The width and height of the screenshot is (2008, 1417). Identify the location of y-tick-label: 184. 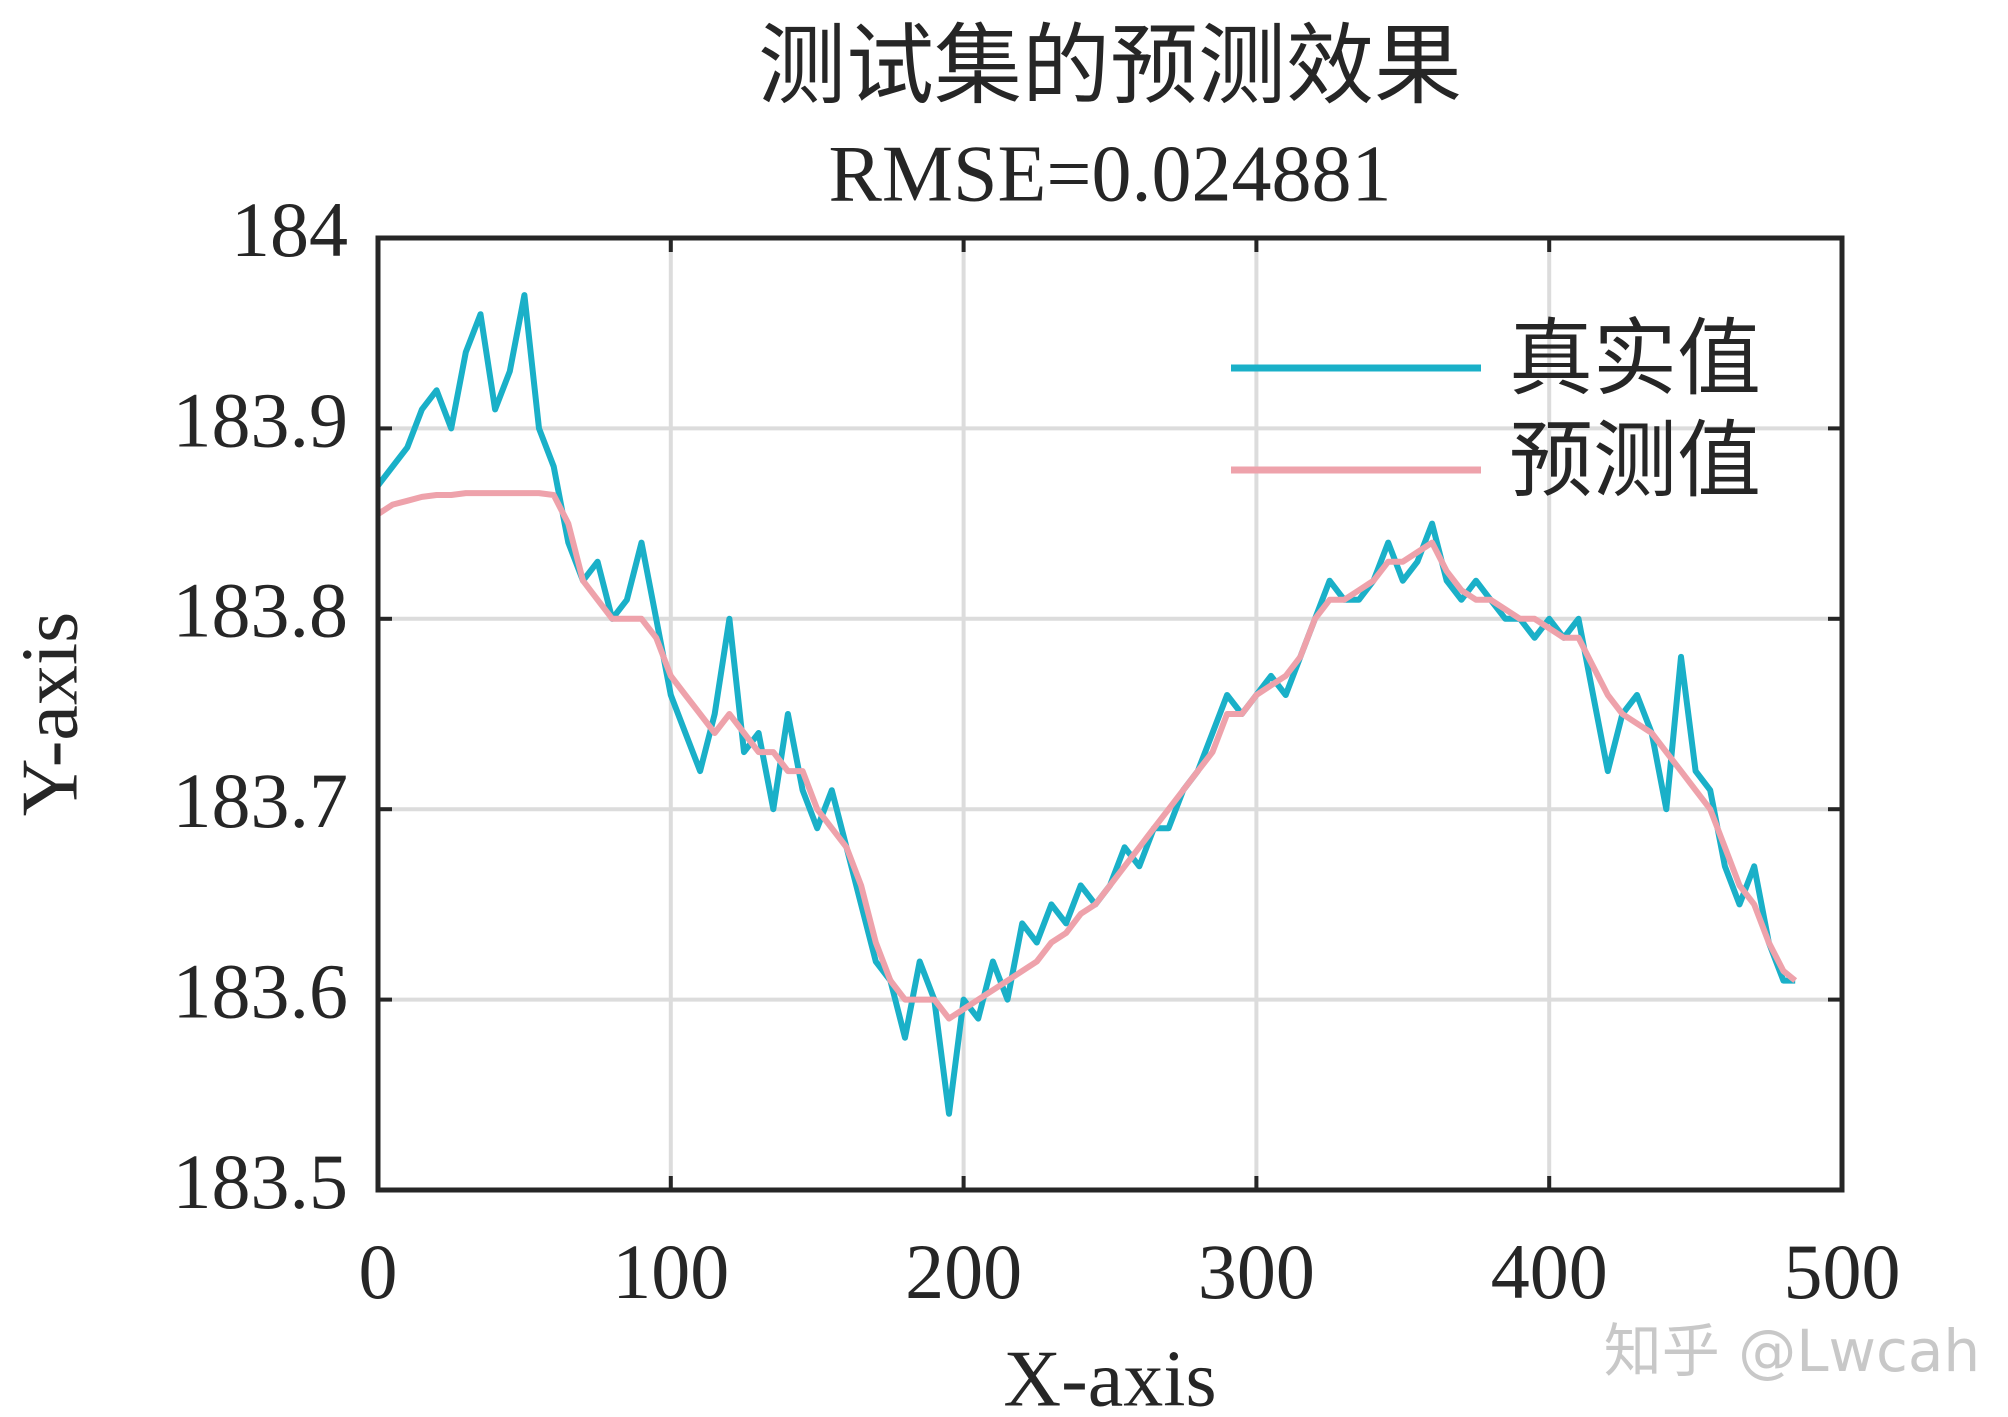
(289, 229).